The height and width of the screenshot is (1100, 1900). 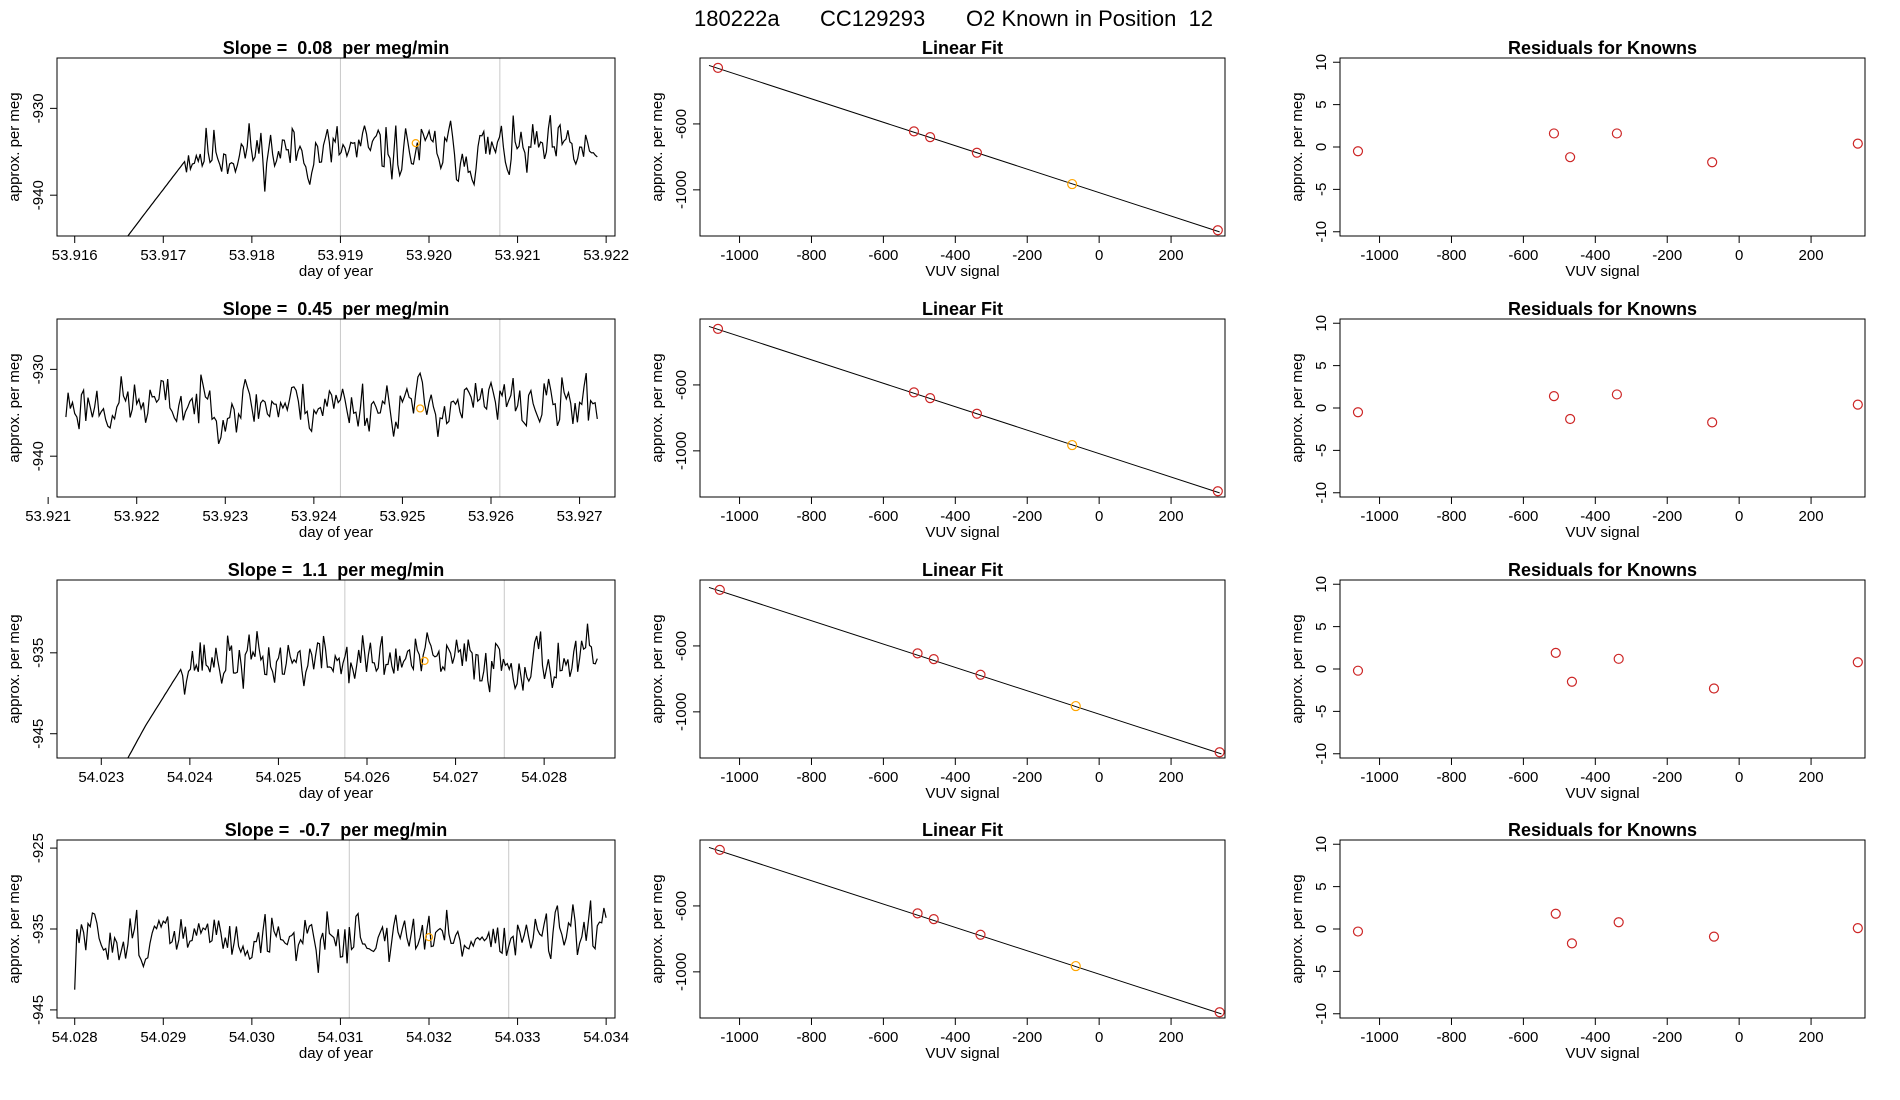 I want to click on panel-title: Slope = 1.1 per meg/min, so click(x=336, y=570).